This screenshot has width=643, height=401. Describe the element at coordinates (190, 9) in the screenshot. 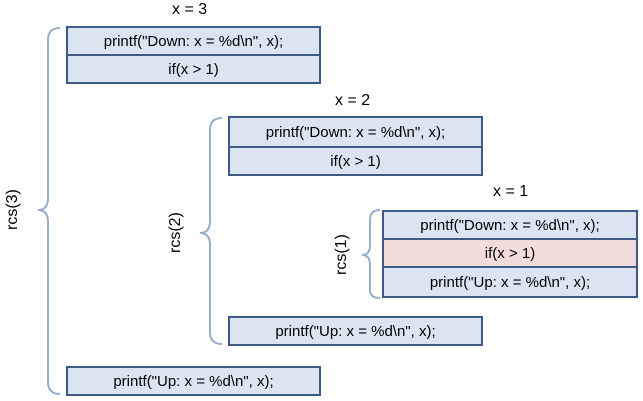

I see `x-label-rcs3: x = 3` at that location.